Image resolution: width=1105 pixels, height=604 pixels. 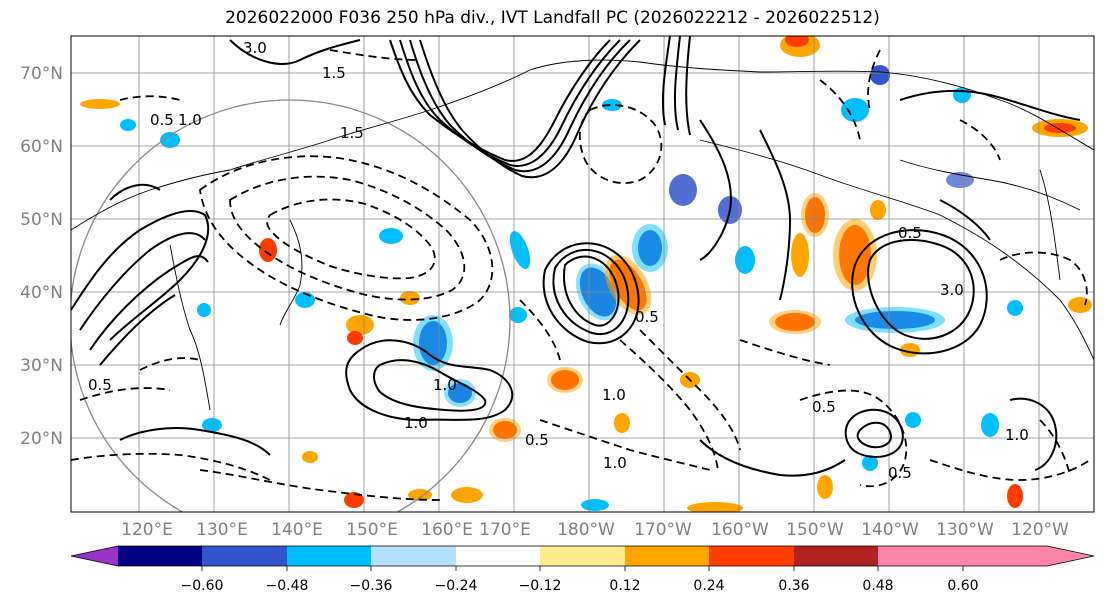 What do you see at coordinates (708, 586) in the screenshot?
I see `colorbar-tick-label: 0.24` at bounding box center [708, 586].